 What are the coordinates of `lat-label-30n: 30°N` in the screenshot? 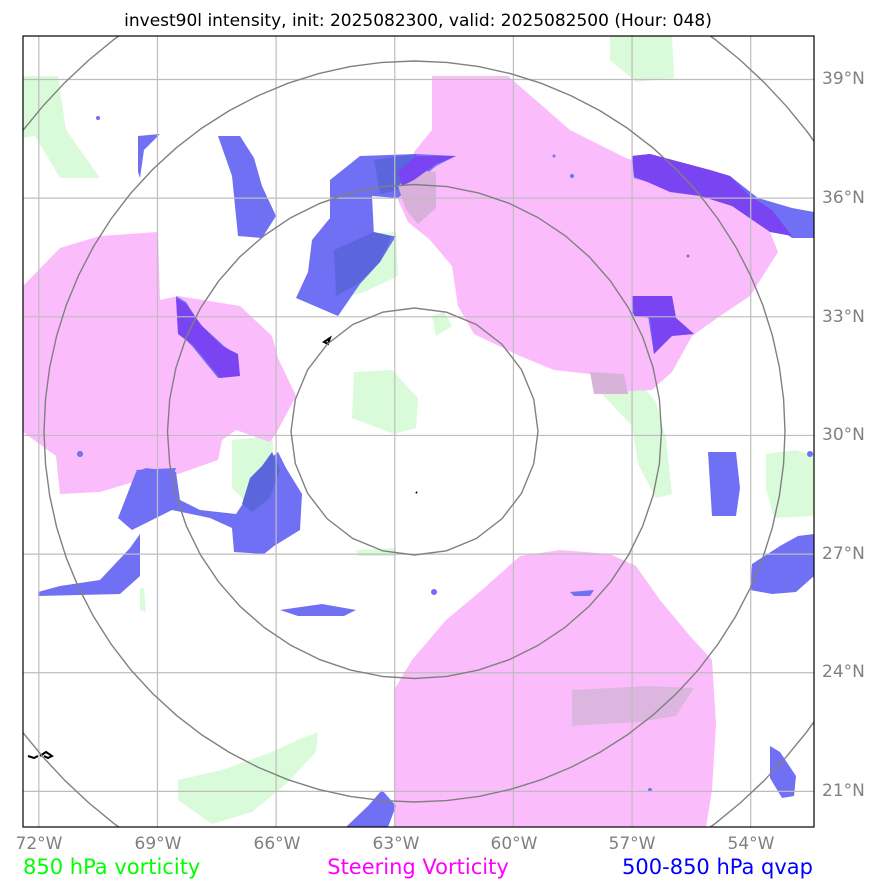 It's located at (843, 435).